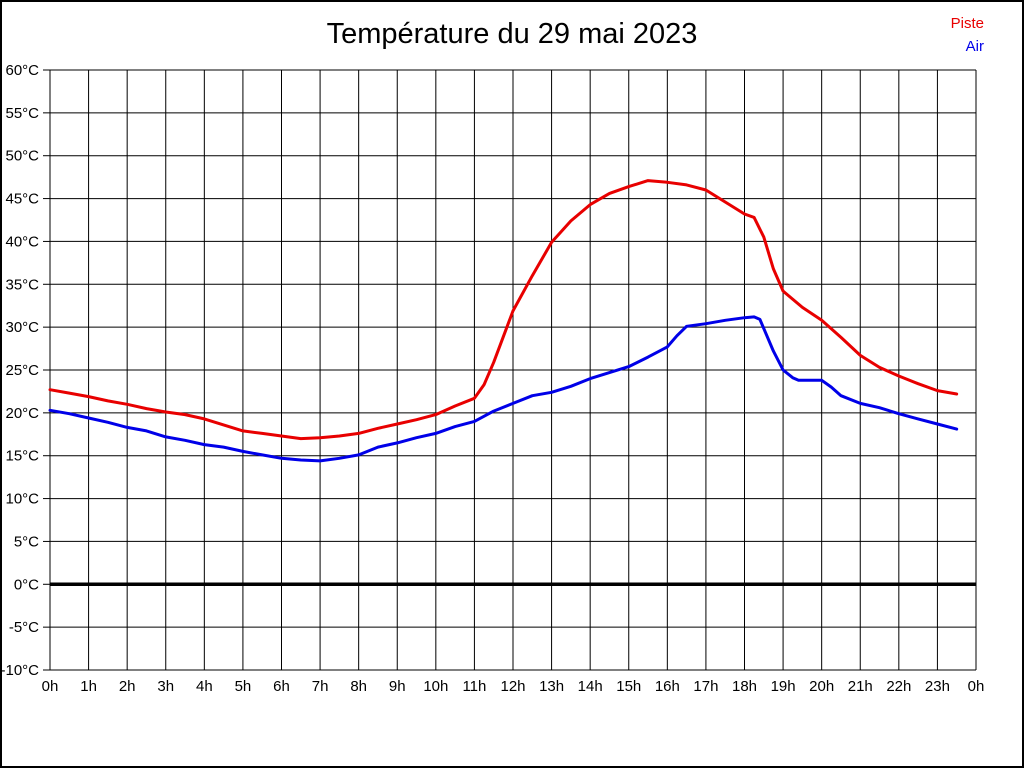 The width and height of the screenshot is (1024, 768). Describe the element at coordinates (435, 686) in the screenshot. I see `x-axis-label: 10h` at that location.